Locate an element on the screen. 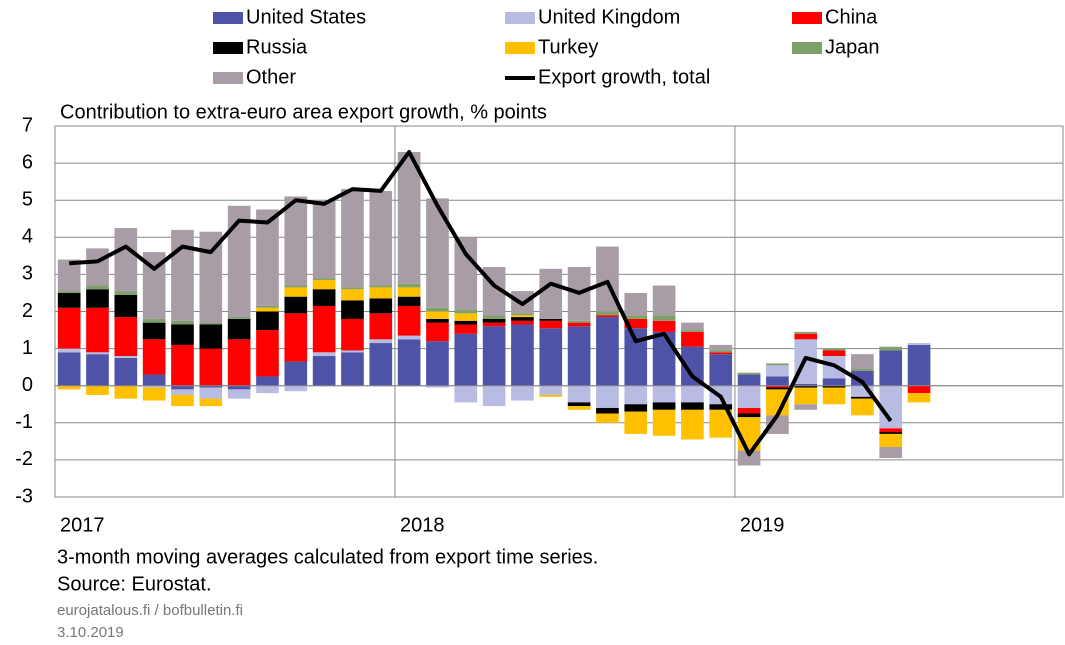  footer: eurojatalous.fi / bofbulletin.fi is located at coordinates (150, 610).